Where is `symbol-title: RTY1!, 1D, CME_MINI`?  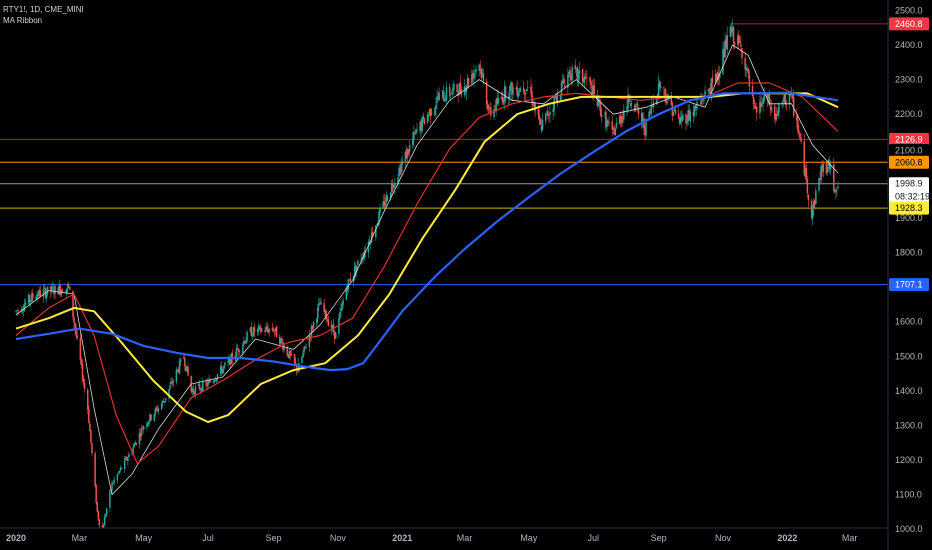 symbol-title: RTY1!, 1D, CME_MINI is located at coordinates (43, 9).